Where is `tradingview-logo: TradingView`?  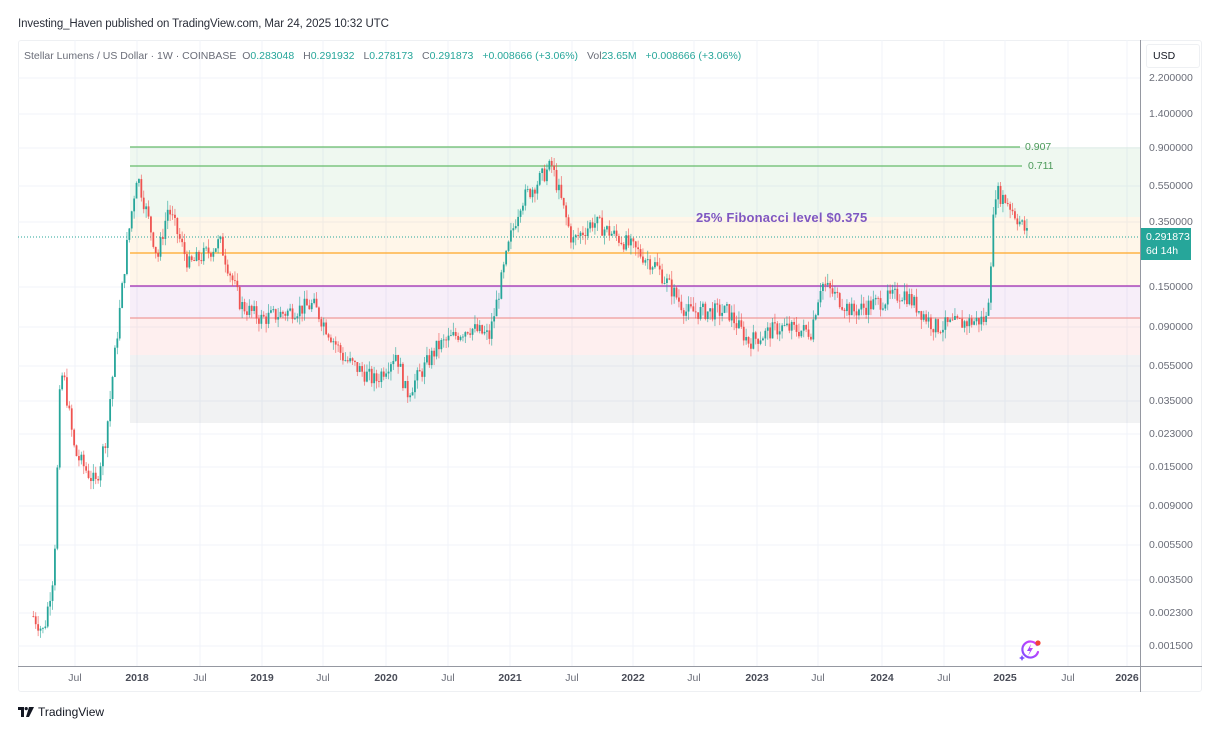
tradingview-logo: TradingView is located at coordinates (61, 712).